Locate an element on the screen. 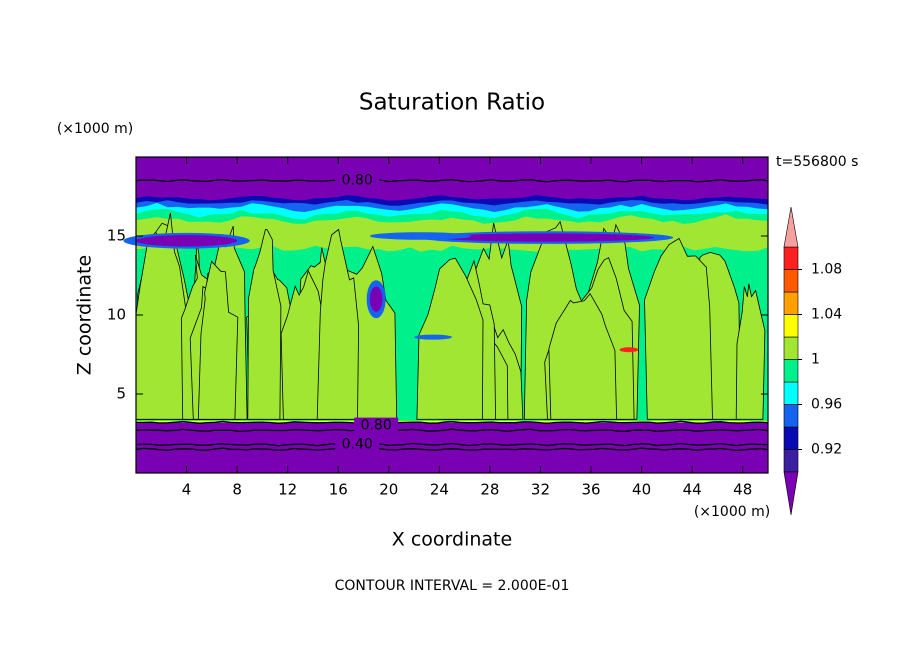  y-tick-label: 5 is located at coordinates (121, 394).